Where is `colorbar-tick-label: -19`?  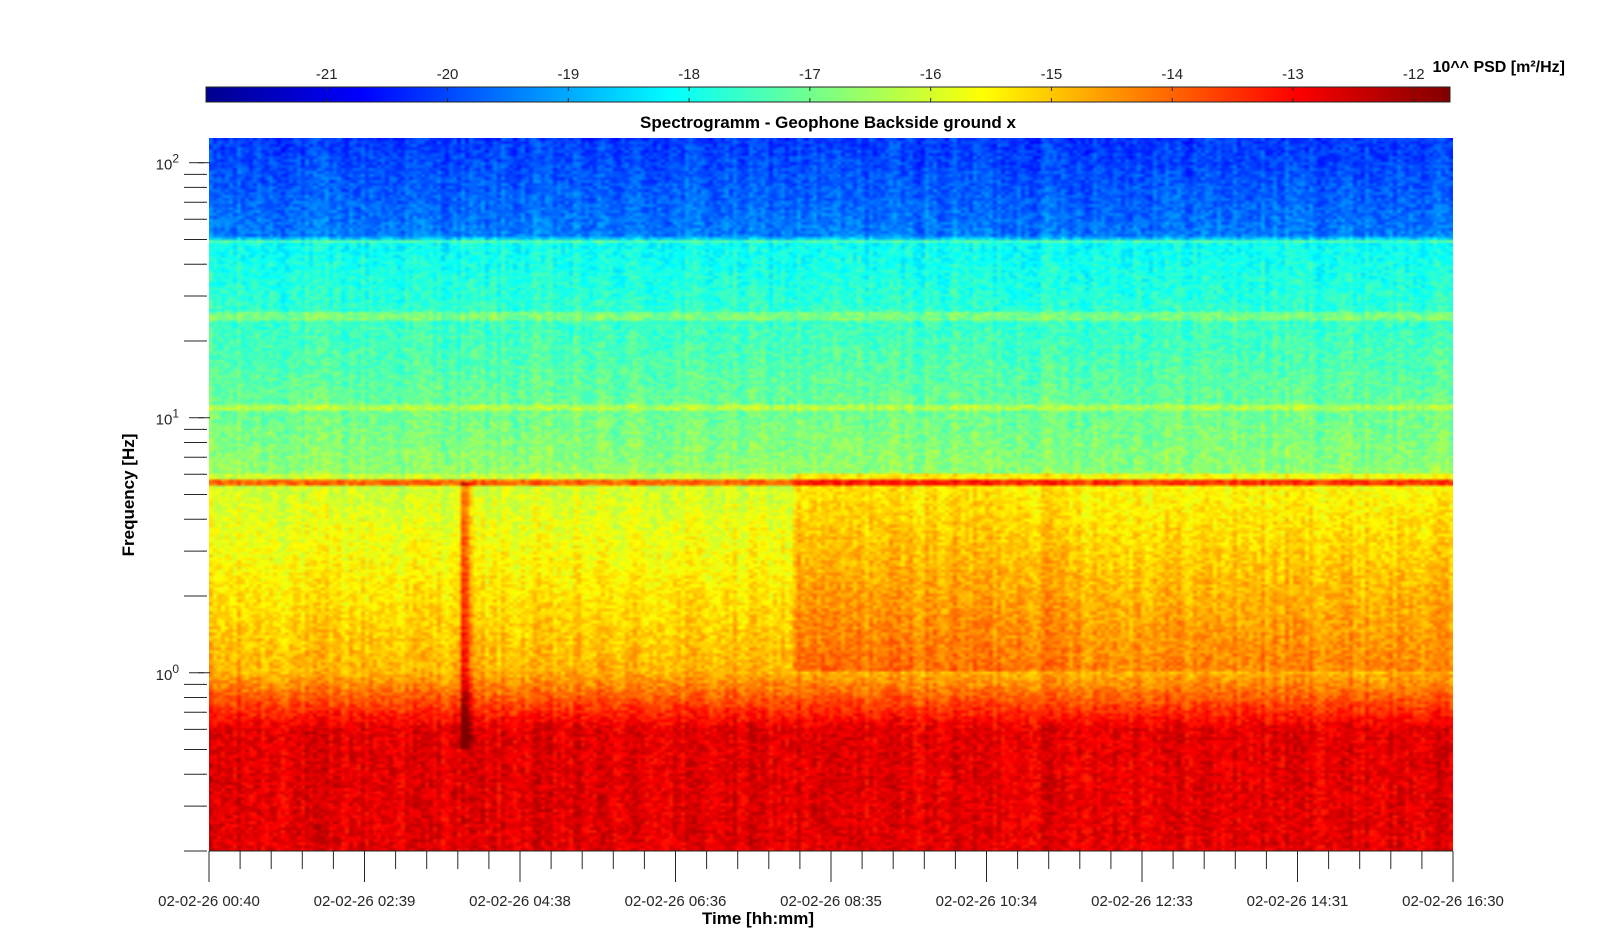 colorbar-tick-label: -19 is located at coordinates (568, 74).